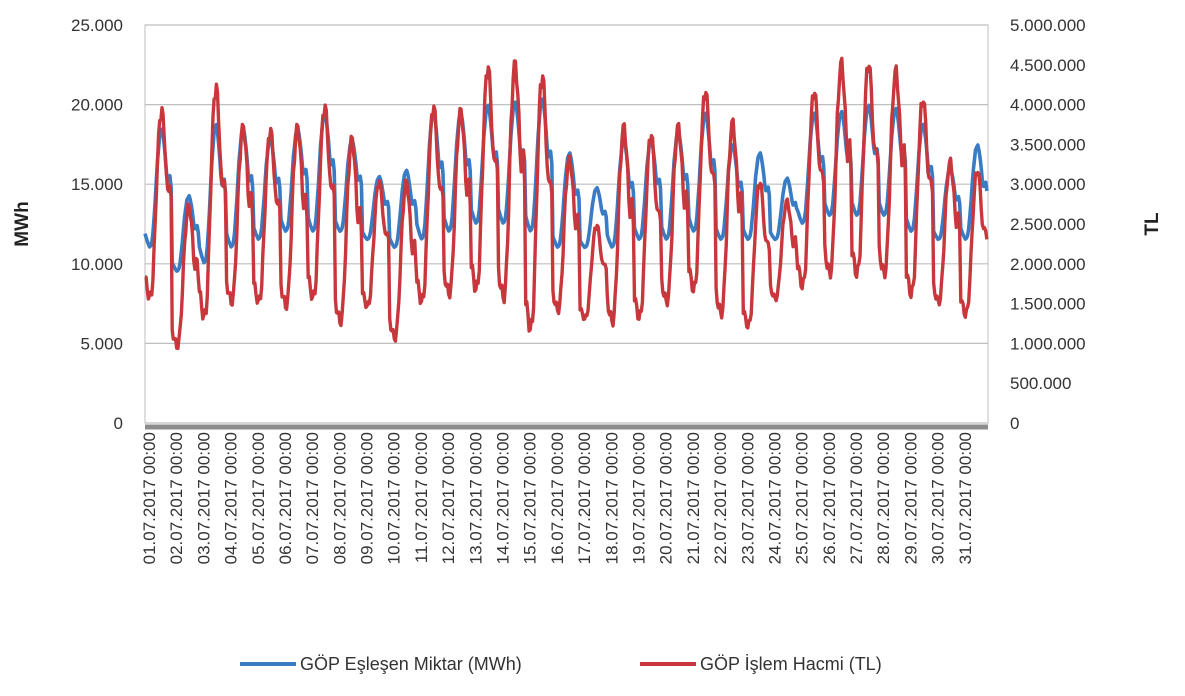 The image size is (1185, 696). Describe the element at coordinates (693, 498) in the screenshot. I see `x-tick-label: 21.07.2017 00:00` at that location.